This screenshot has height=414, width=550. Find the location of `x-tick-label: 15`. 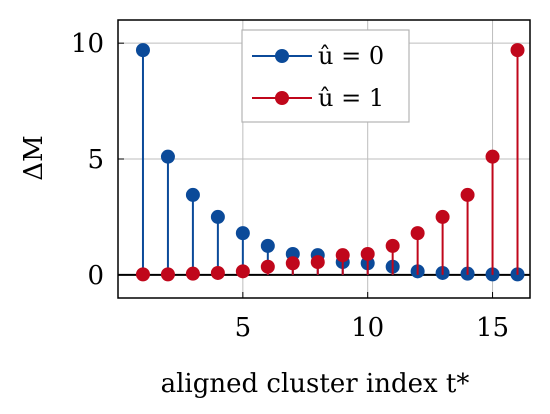

x-tick-label: 15 is located at coordinates (492, 328).